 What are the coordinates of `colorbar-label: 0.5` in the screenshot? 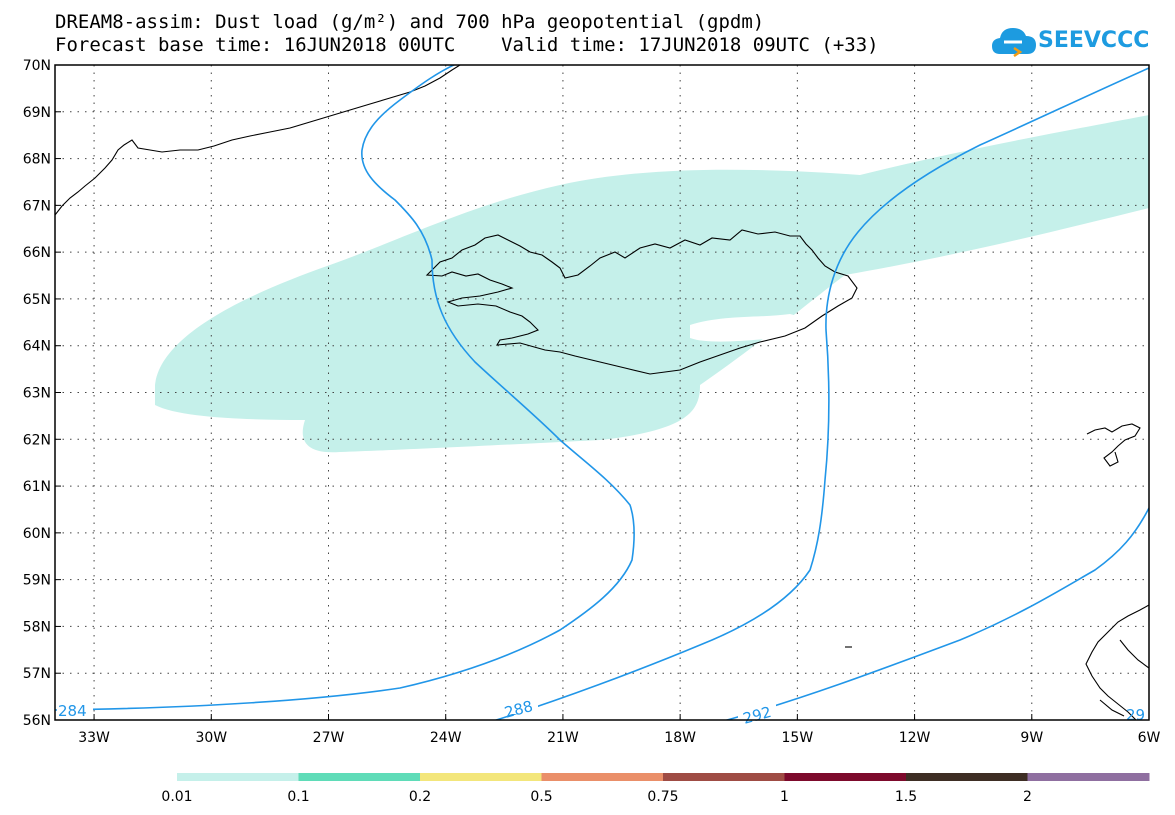 It's located at (541, 797).